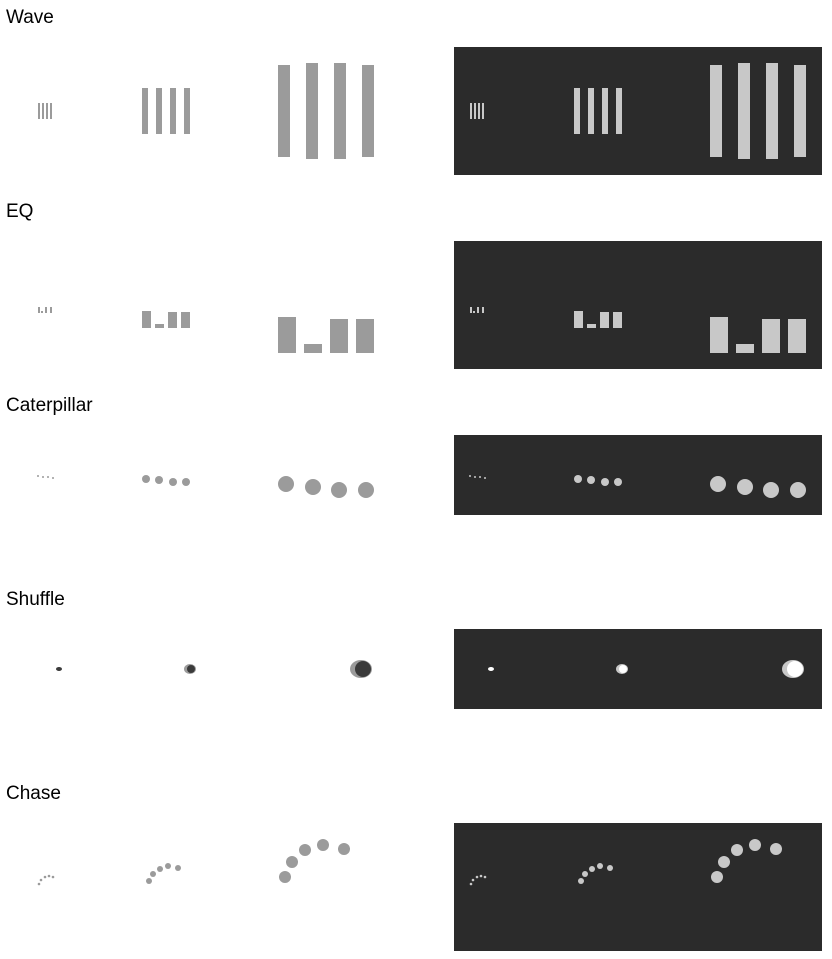  What do you see at coordinates (49, 405) in the screenshot?
I see `section-title-caterpillar: Caterpillar` at bounding box center [49, 405].